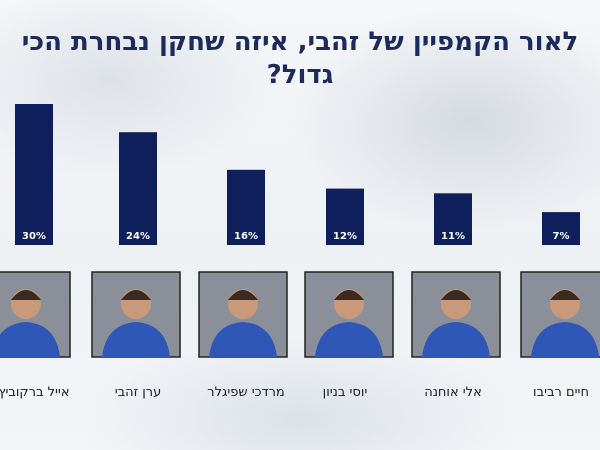 The width and height of the screenshot is (600, 450). Describe the element at coordinates (138, 236) in the screenshot. I see `value-label-1: 24%` at that location.